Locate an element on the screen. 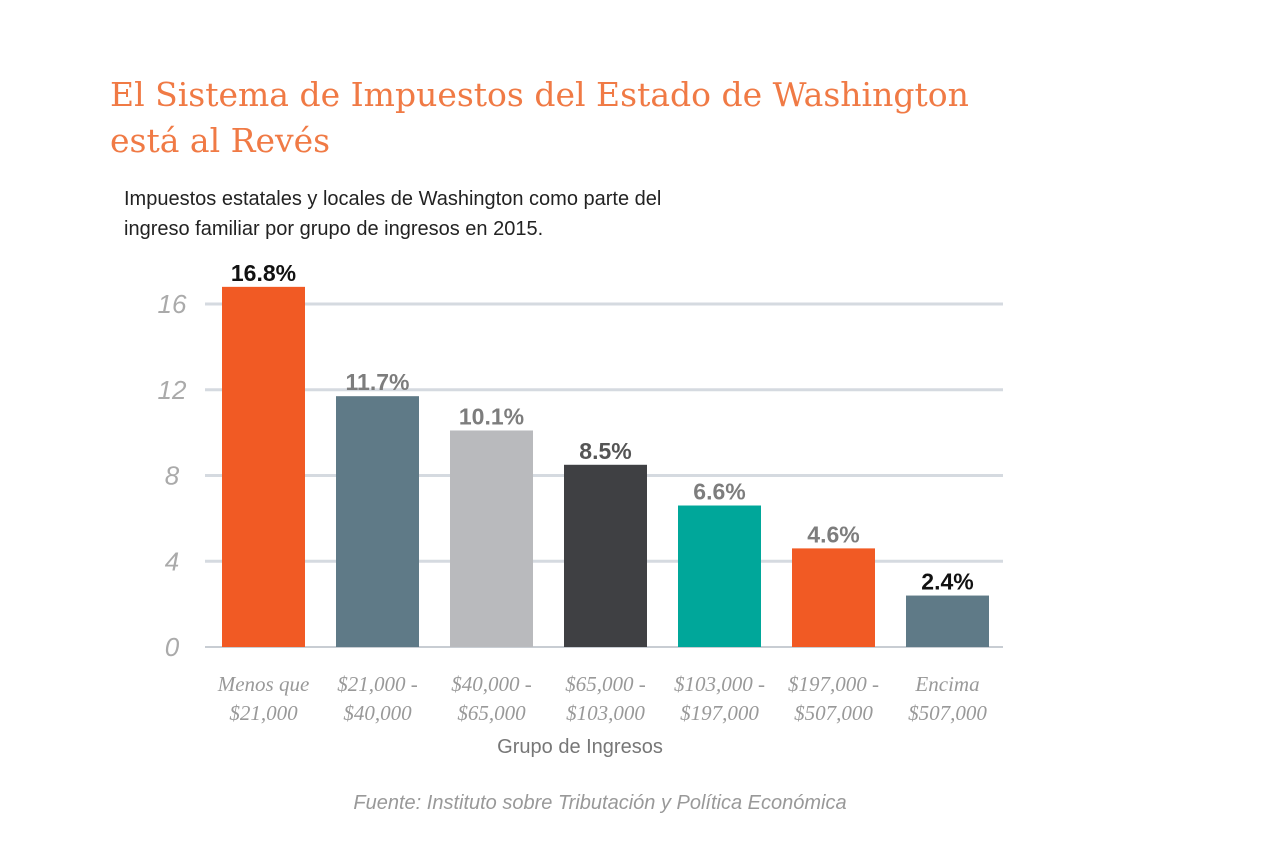 The width and height of the screenshot is (1280, 853). y-tick-label: 16 is located at coordinates (172, 304).